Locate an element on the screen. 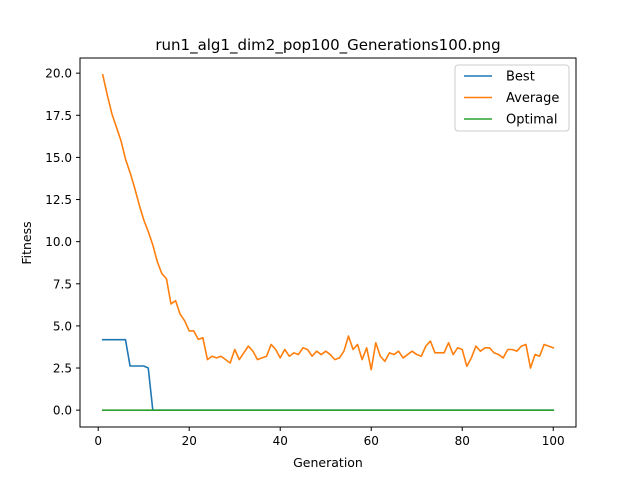 The width and height of the screenshot is (640, 480). x-axis-label: Generation is located at coordinates (328, 462).